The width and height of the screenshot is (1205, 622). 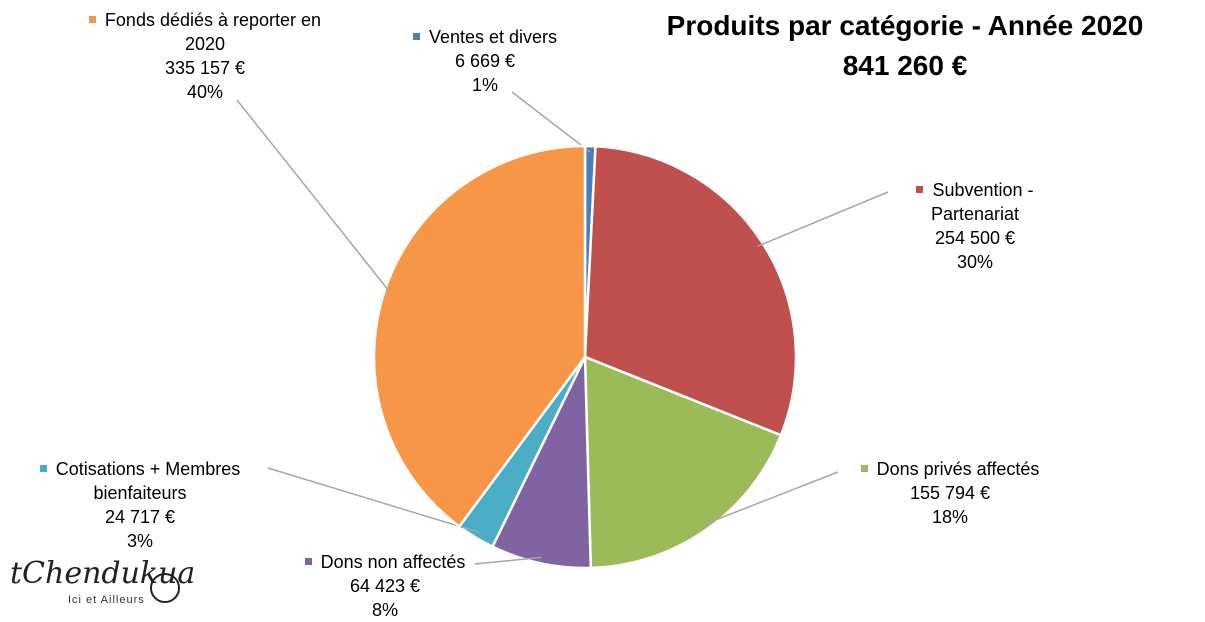 I want to click on category-label: Fonds dédiés à reporter en 2020, so click(x=213, y=32).